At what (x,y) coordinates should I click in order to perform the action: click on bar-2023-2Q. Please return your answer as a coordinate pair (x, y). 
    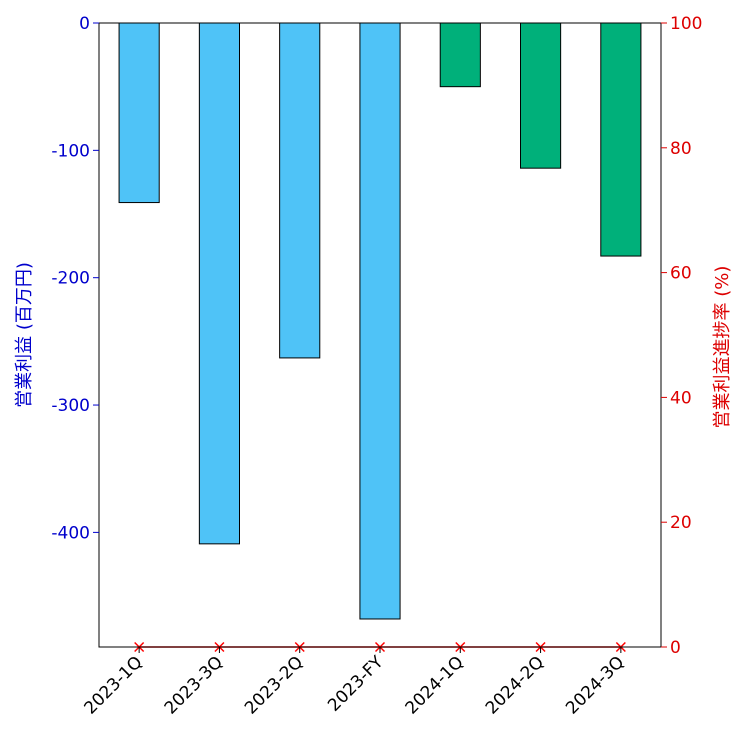
    Looking at the image, I should click on (300, 190).